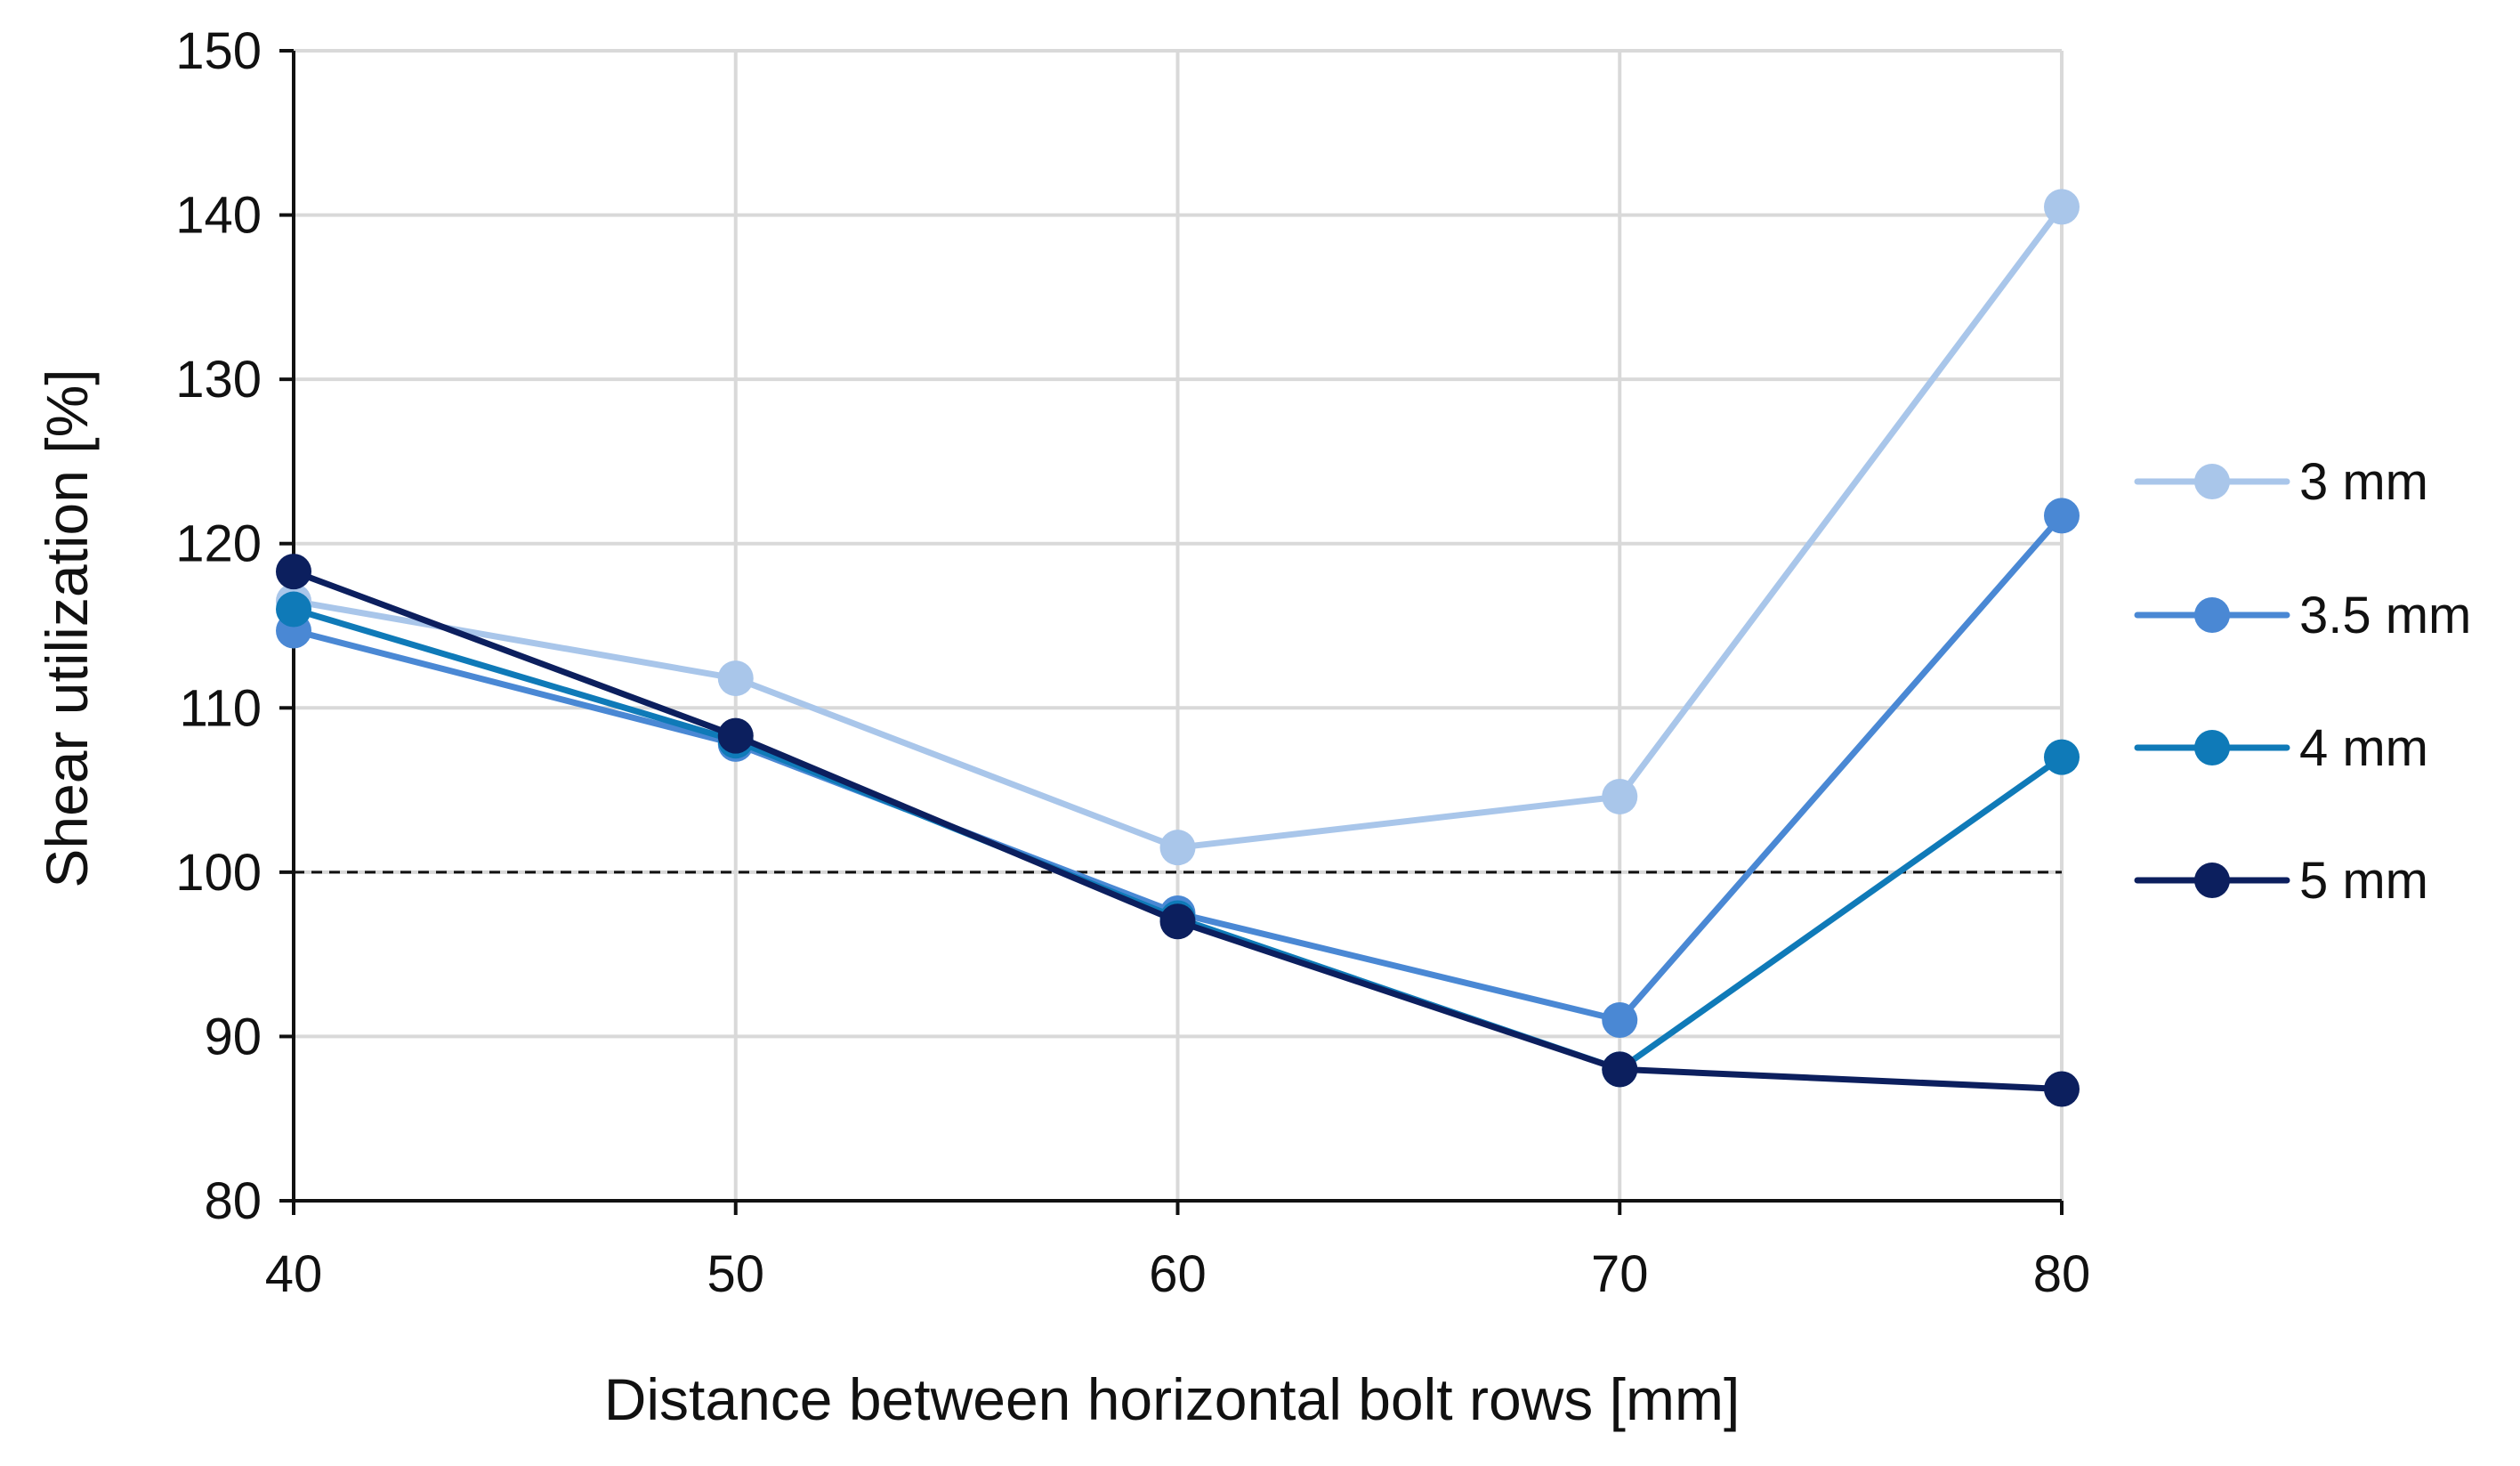  What do you see at coordinates (233, 1037) in the screenshot?
I see `y-tick-label-90: 90` at bounding box center [233, 1037].